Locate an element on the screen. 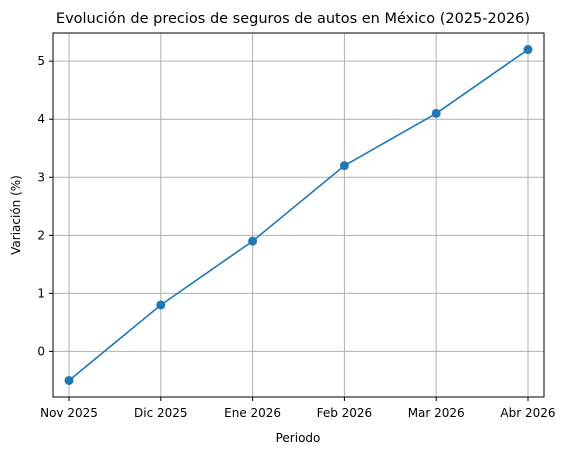 This screenshot has height=455, width=577. x-tick-label: Mar 2026 is located at coordinates (436, 413).